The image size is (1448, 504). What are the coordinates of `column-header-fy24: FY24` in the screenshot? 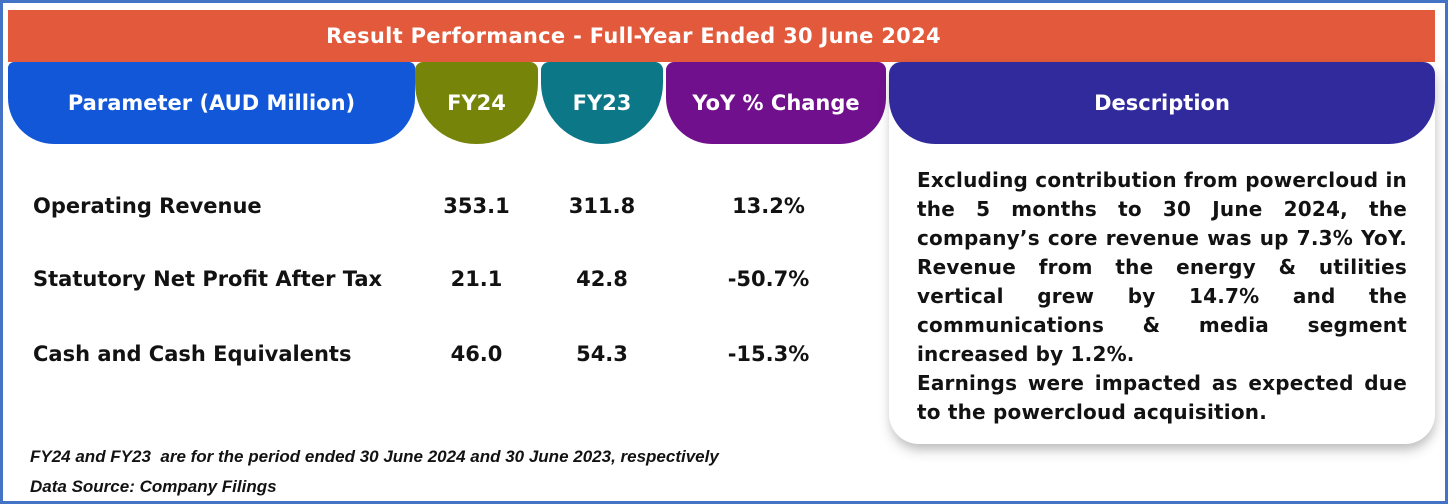 It's located at (476, 103).